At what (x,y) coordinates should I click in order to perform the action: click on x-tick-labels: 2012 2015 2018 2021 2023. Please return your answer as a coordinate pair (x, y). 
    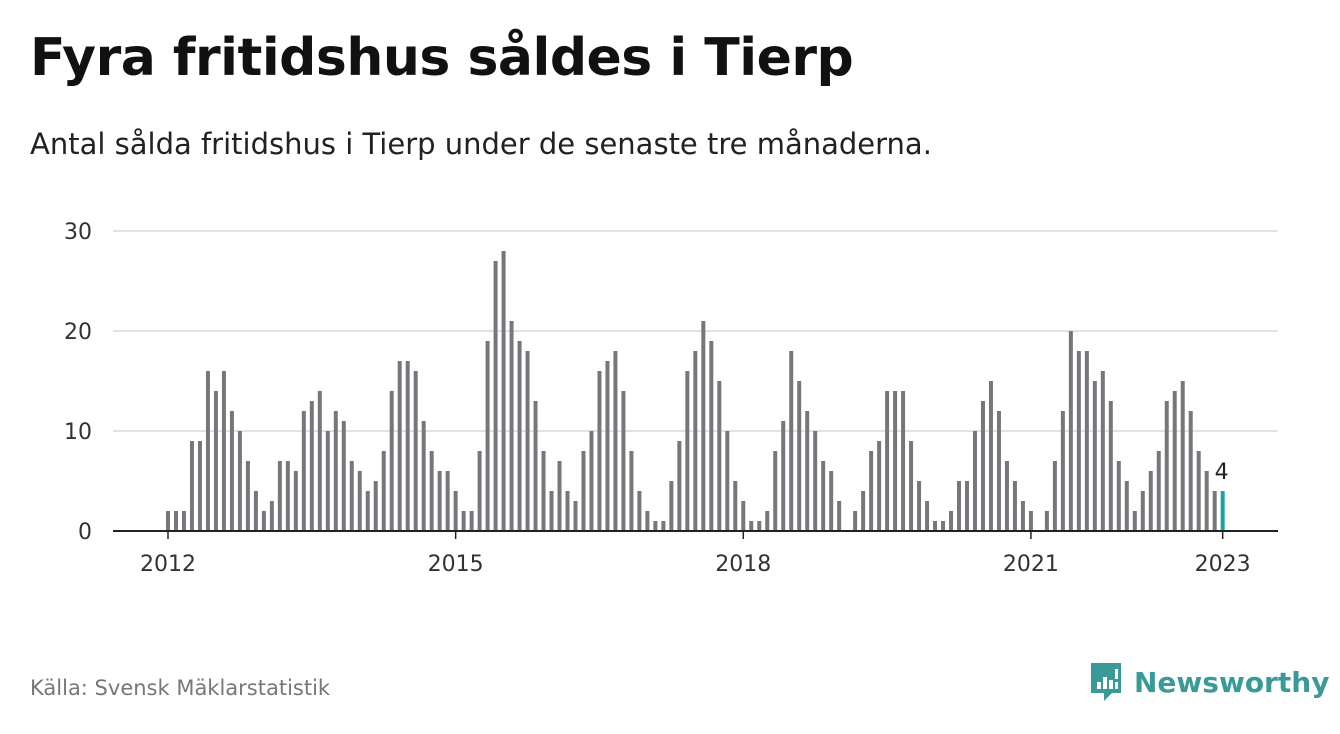
    Looking at the image, I should click on (695, 564).